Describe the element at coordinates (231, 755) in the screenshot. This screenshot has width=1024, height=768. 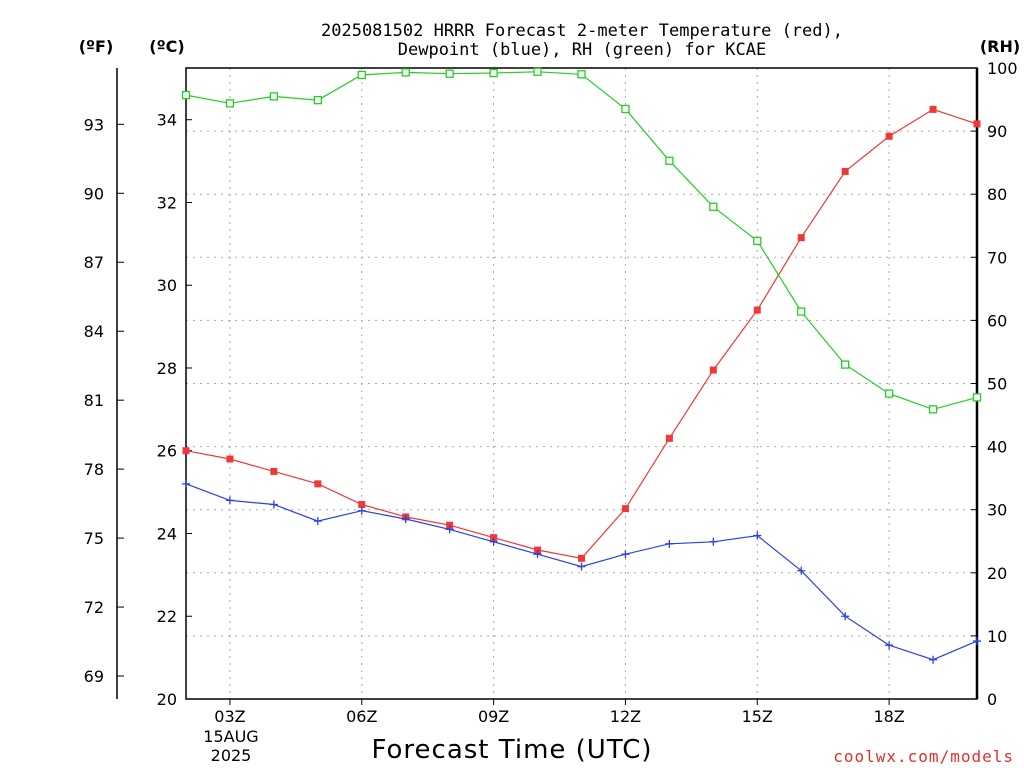
I see `date-label-year: 2025` at that location.